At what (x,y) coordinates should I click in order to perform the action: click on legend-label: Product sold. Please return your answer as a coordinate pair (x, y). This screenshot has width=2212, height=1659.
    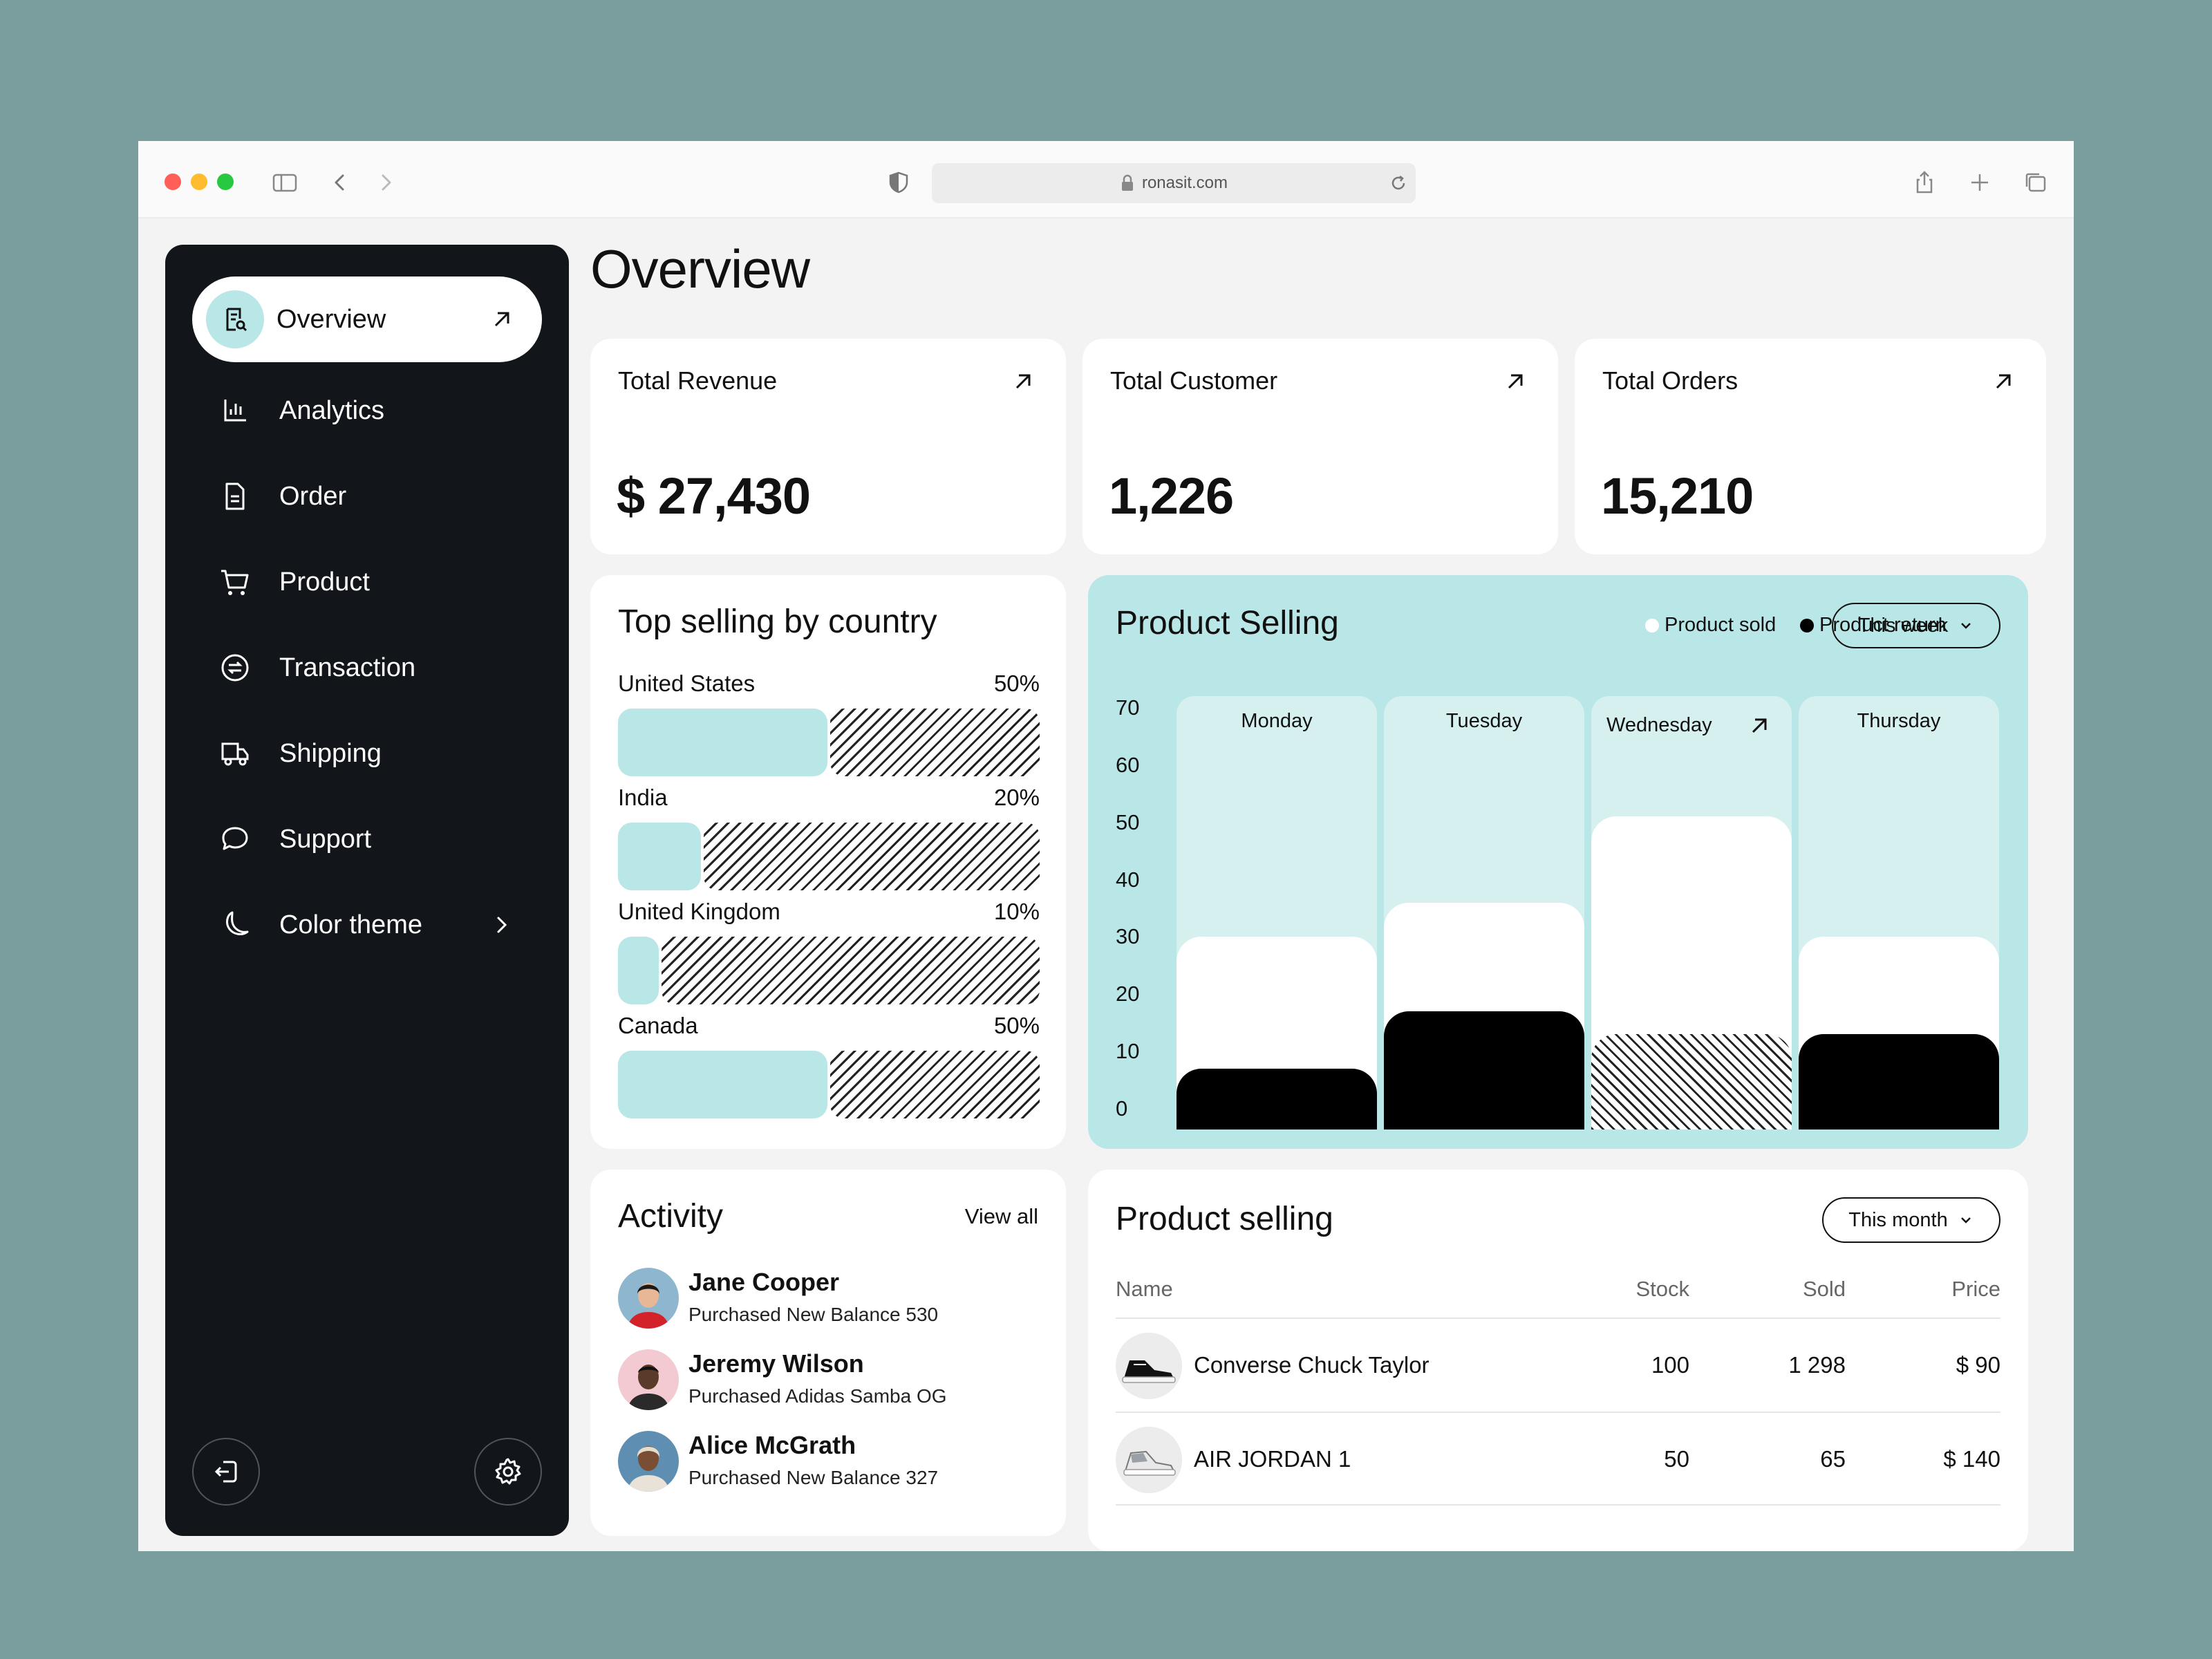
    Looking at the image, I should click on (1721, 625).